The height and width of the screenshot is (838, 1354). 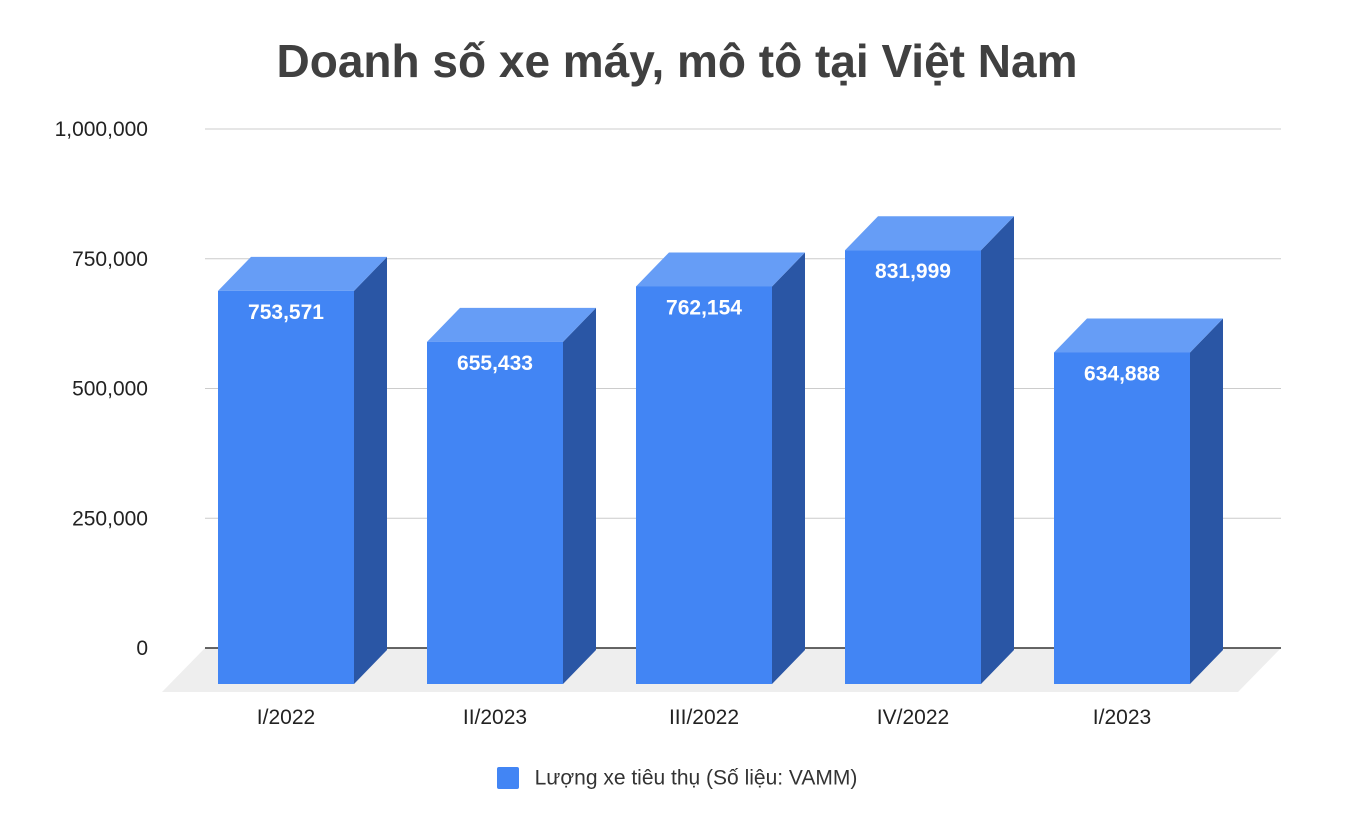 What do you see at coordinates (913, 717) in the screenshot?
I see `x-tick-label: IV/2022` at bounding box center [913, 717].